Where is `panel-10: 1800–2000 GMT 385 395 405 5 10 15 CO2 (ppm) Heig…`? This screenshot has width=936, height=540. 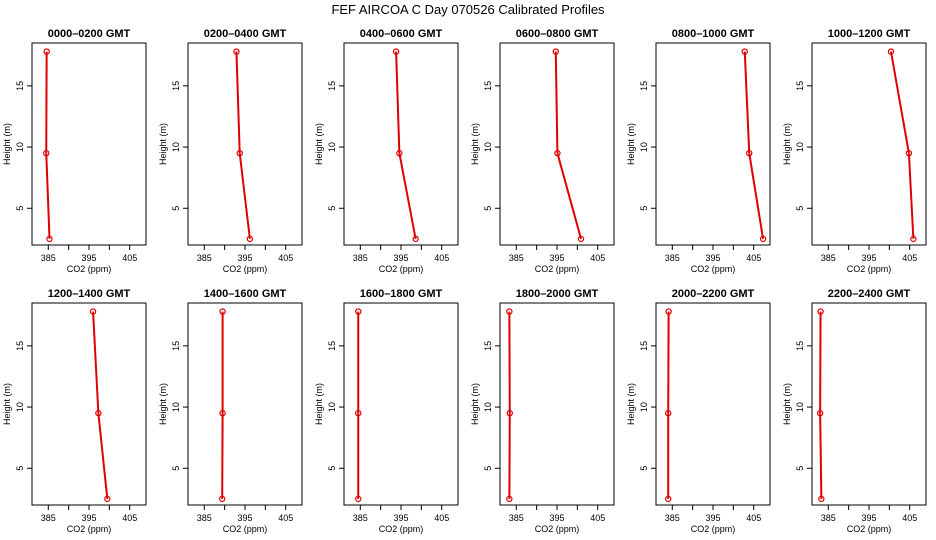 panel-10: 1800–2000 GMT 385 395 405 5 10 15 CO2 (ppm) Heig… is located at coordinates (542, 411).